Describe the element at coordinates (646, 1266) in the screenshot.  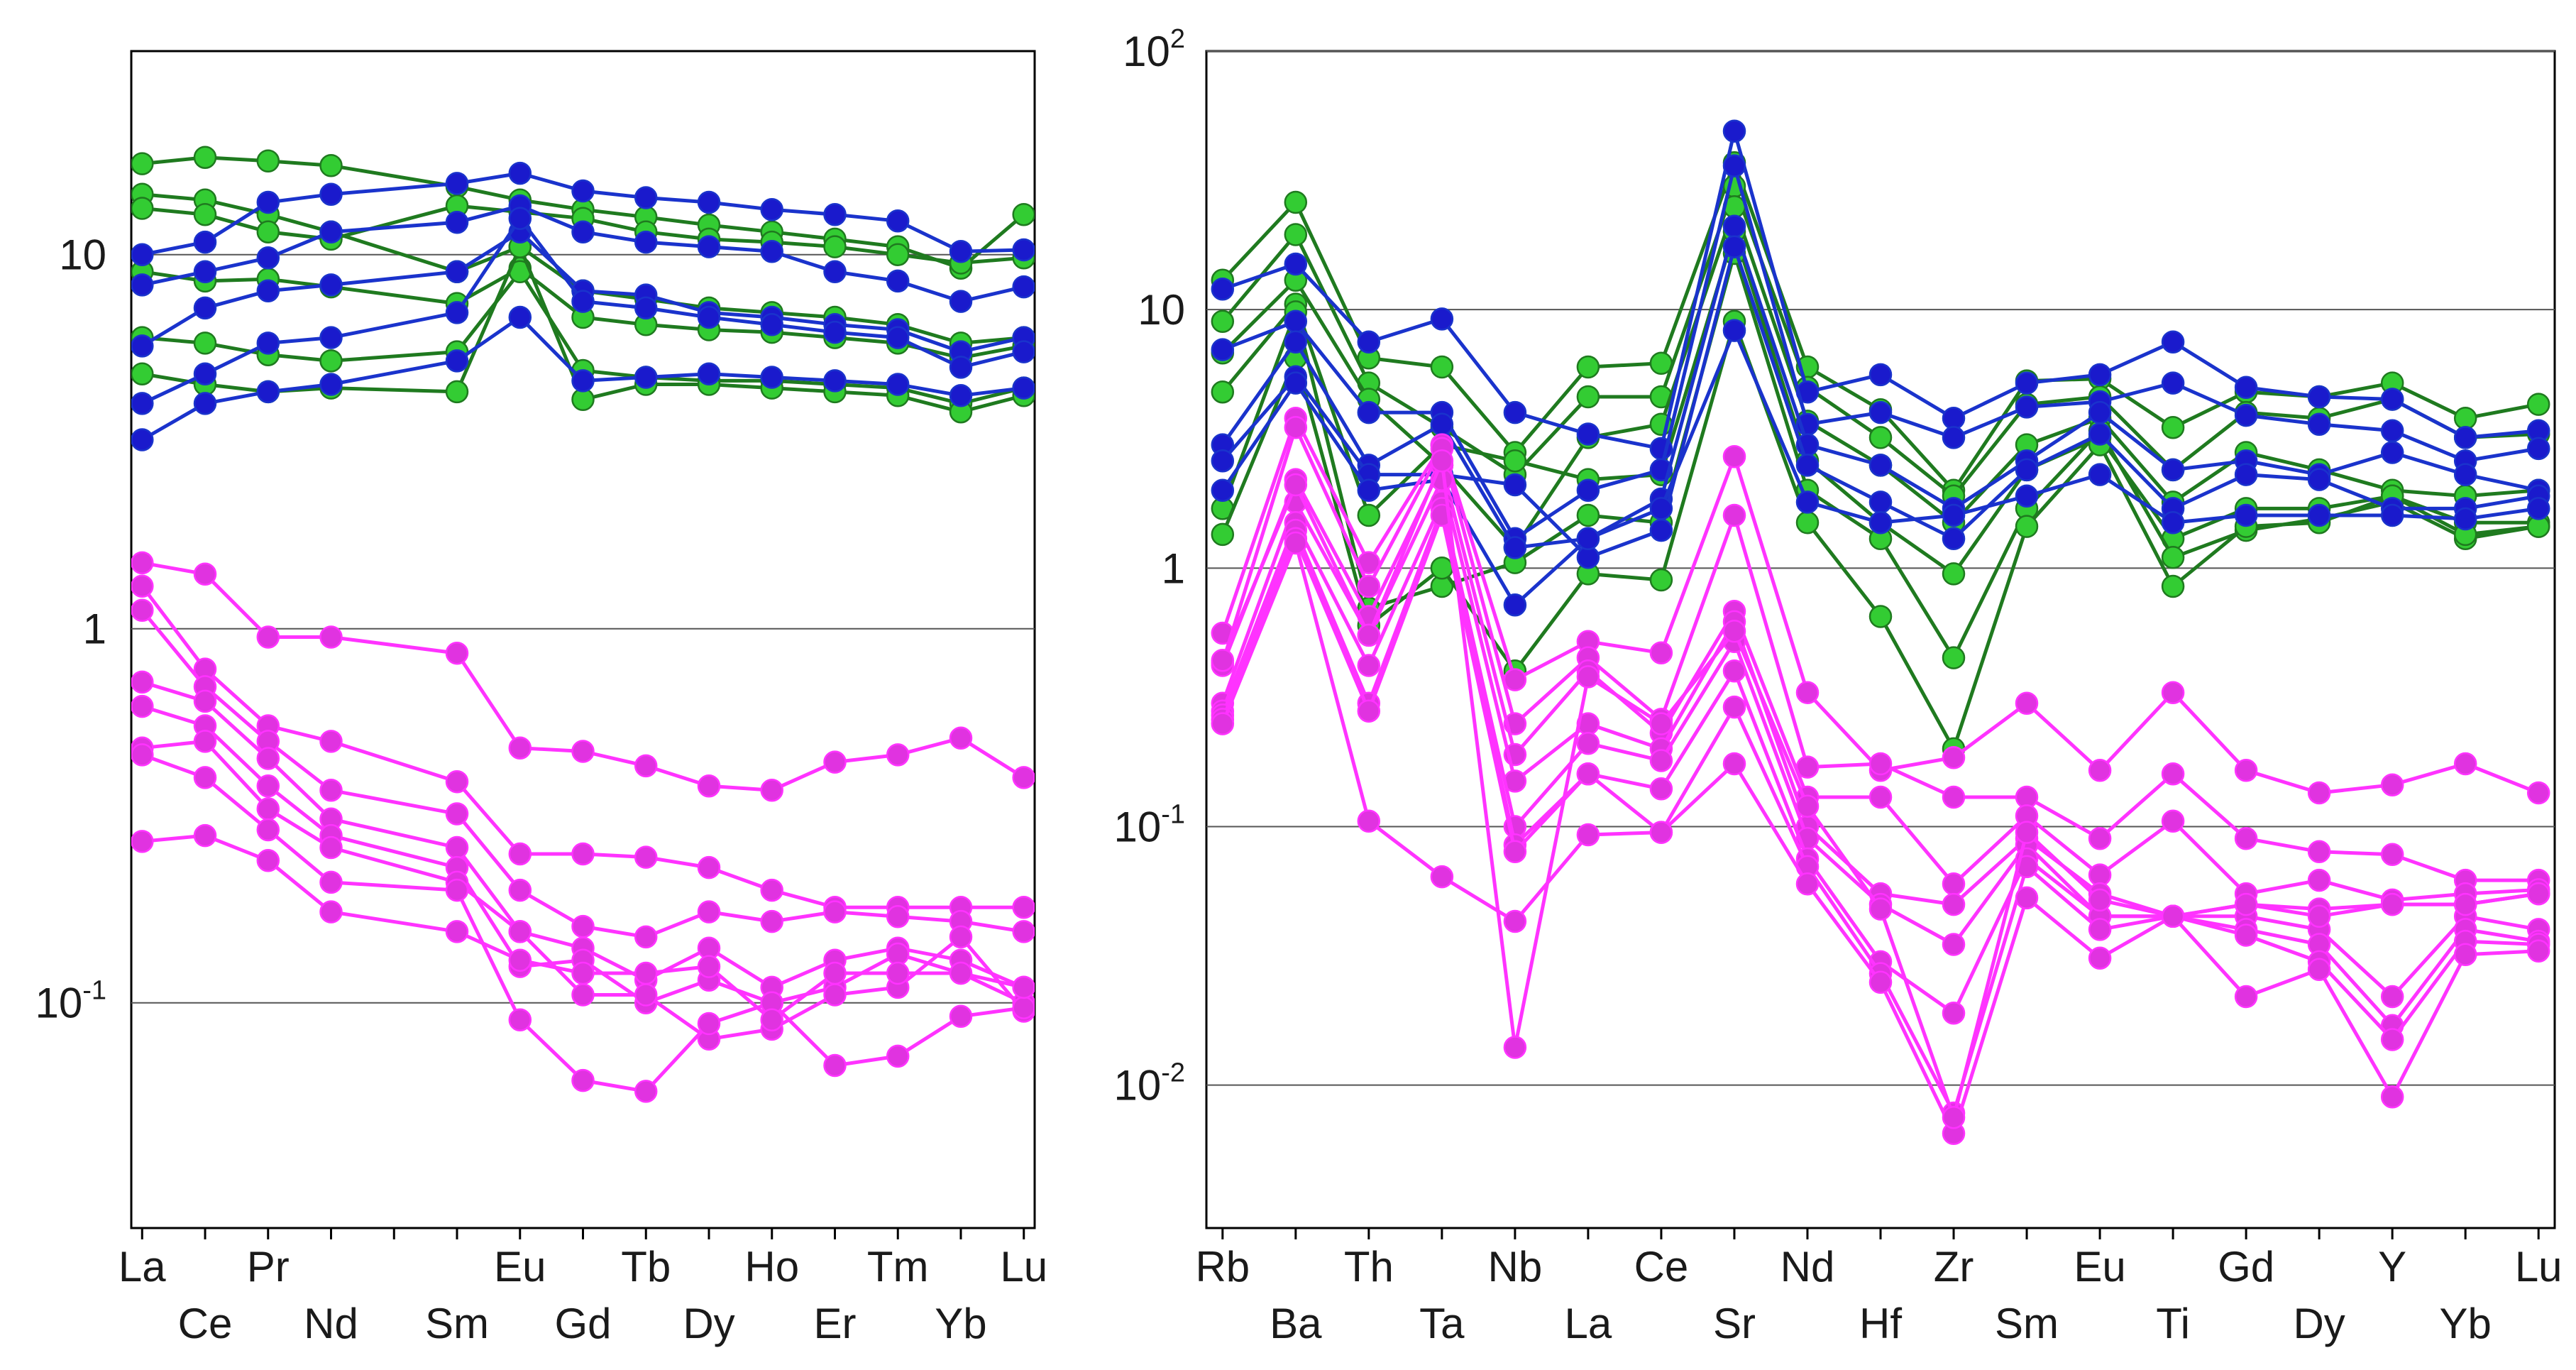
I see `x-tick-label: Tb` at that location.